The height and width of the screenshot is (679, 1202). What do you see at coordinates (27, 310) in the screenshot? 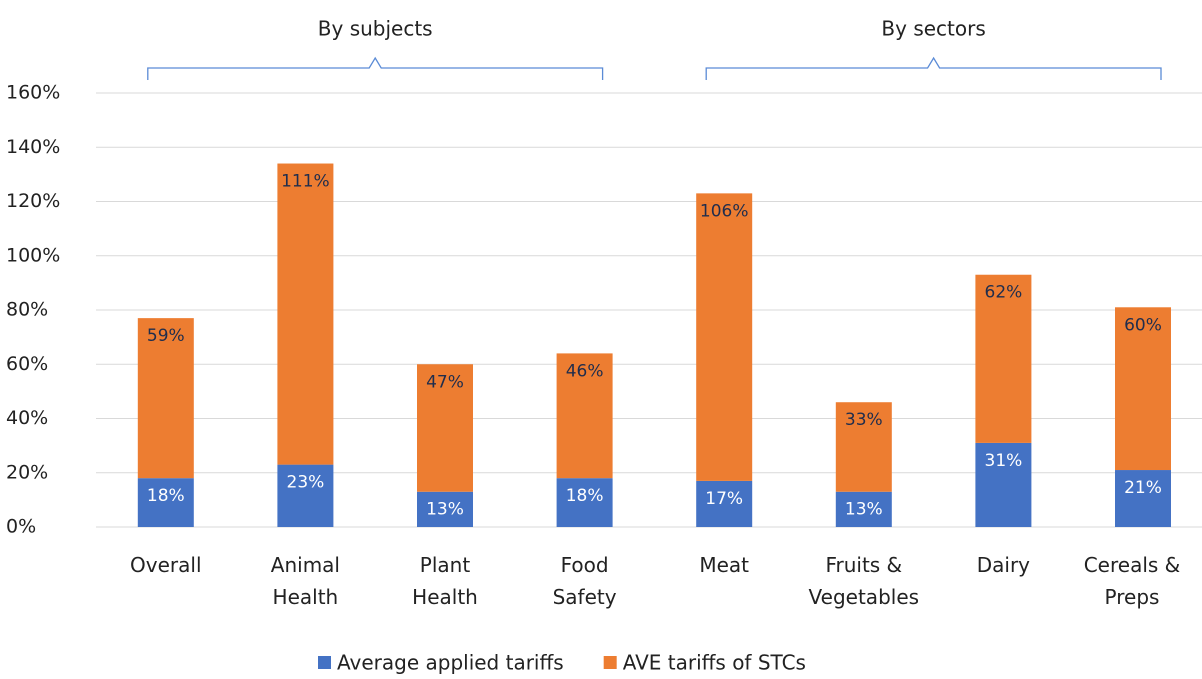
I see `y-tick-label: 80%` at bounding box center [27, 310].